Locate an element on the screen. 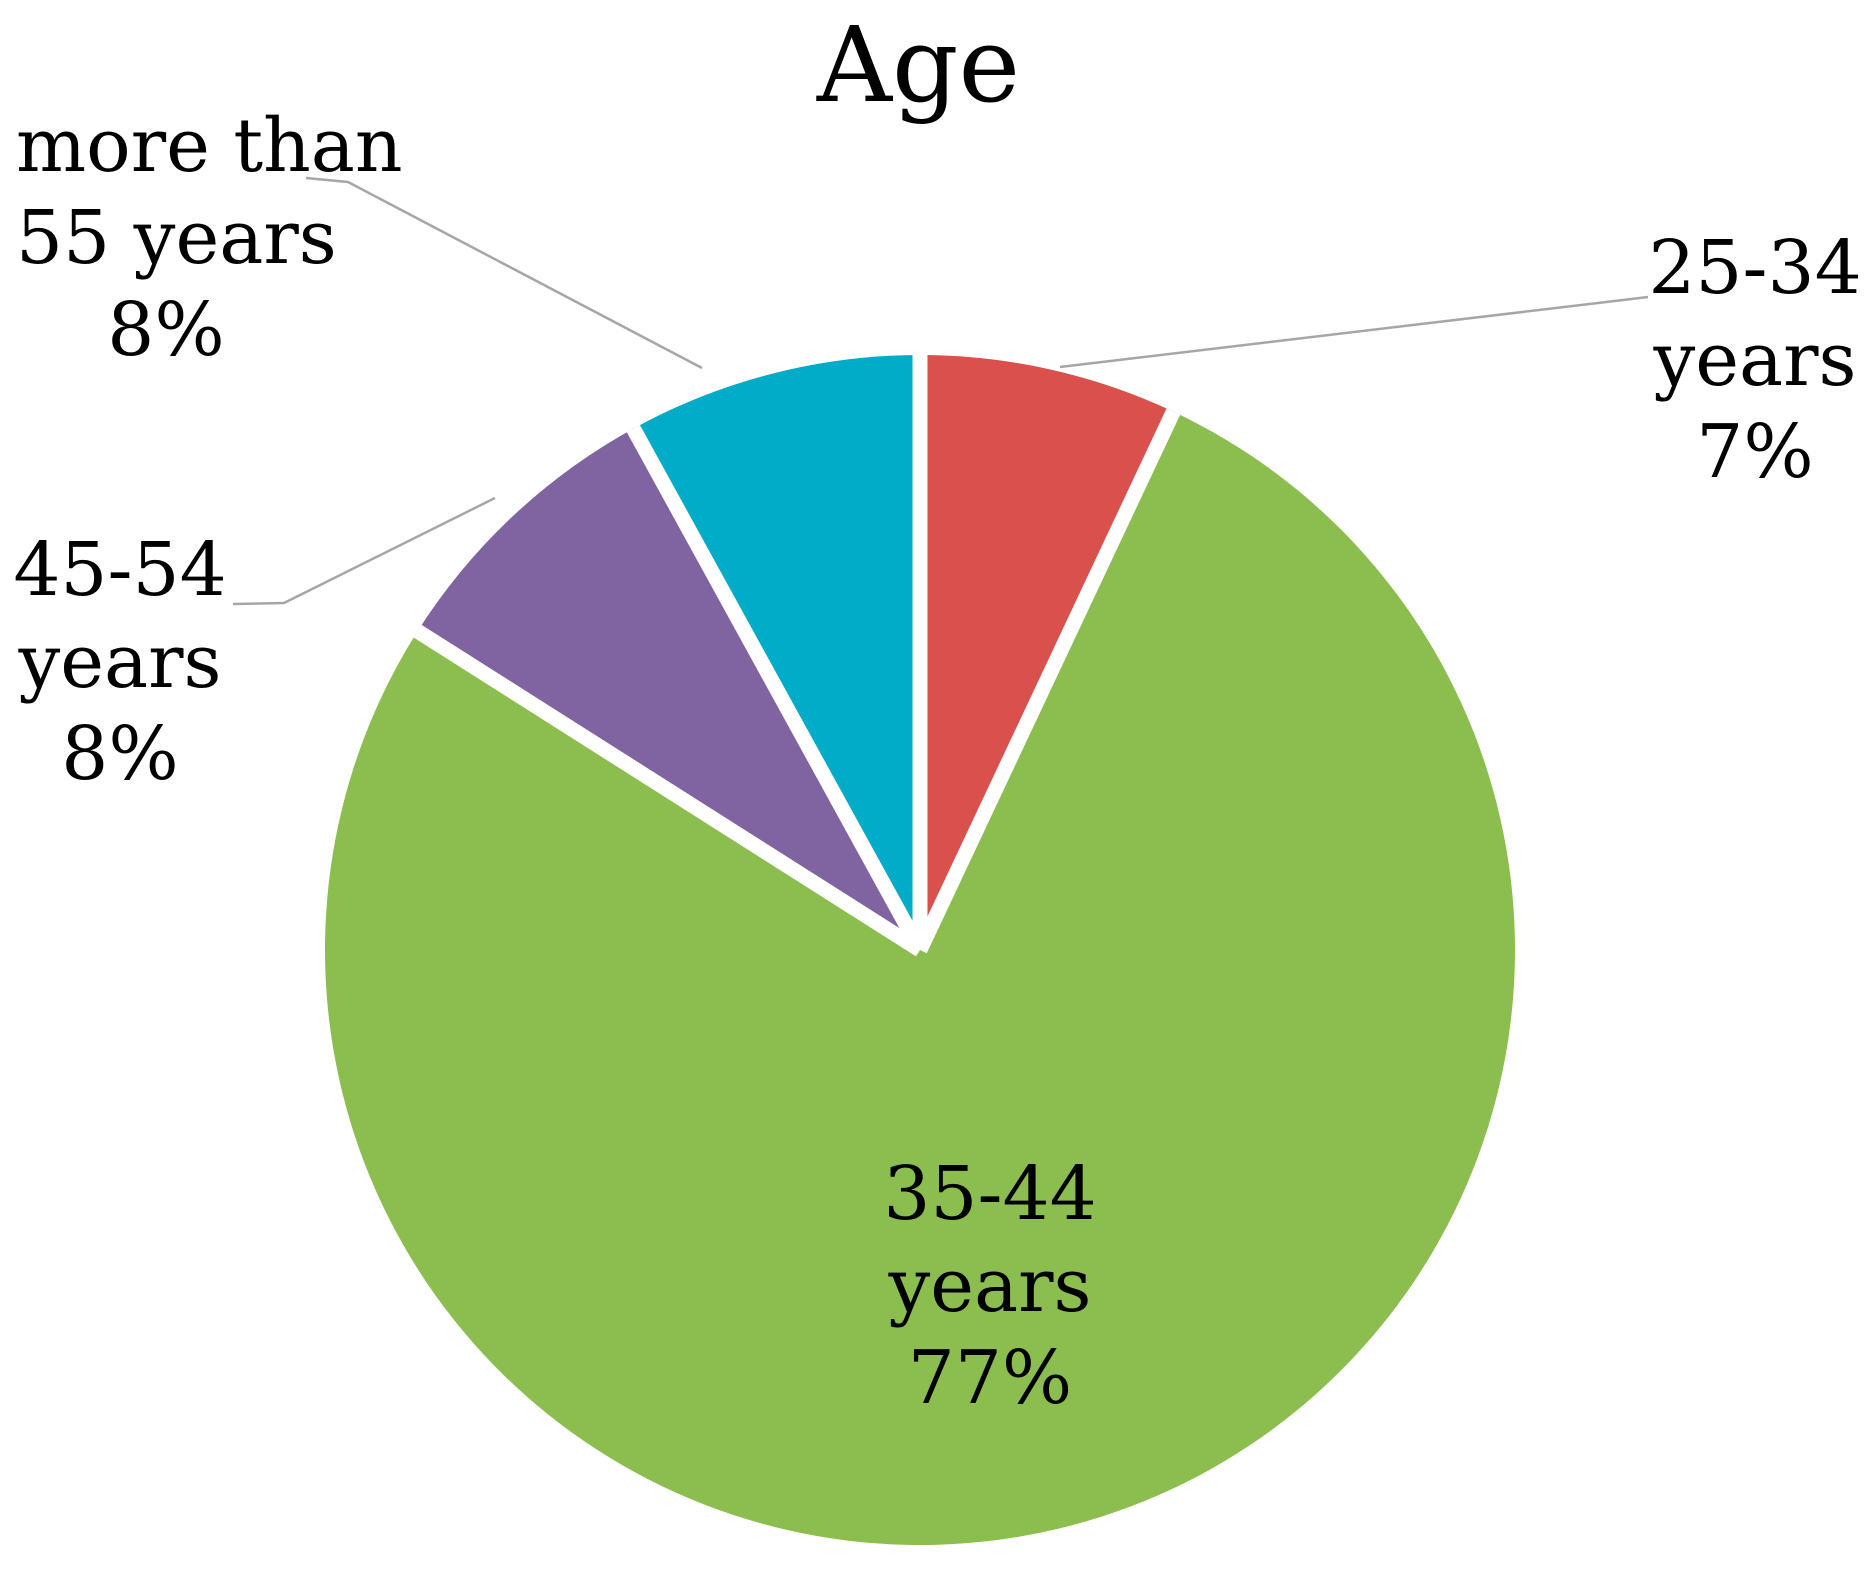 The height and width of the screenshot is (1582, 1875). pie-slice-45-54-years is located at coordinates (668, 689).